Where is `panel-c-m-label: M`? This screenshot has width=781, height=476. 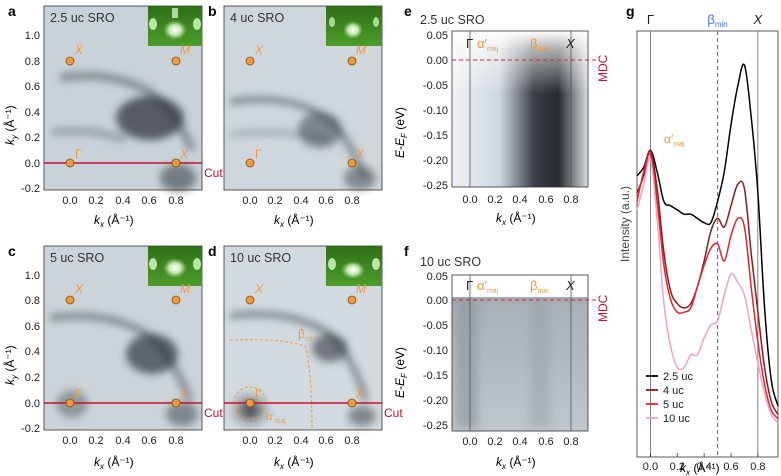 panel-c-m-label: M is located at coordinates (185, 289).